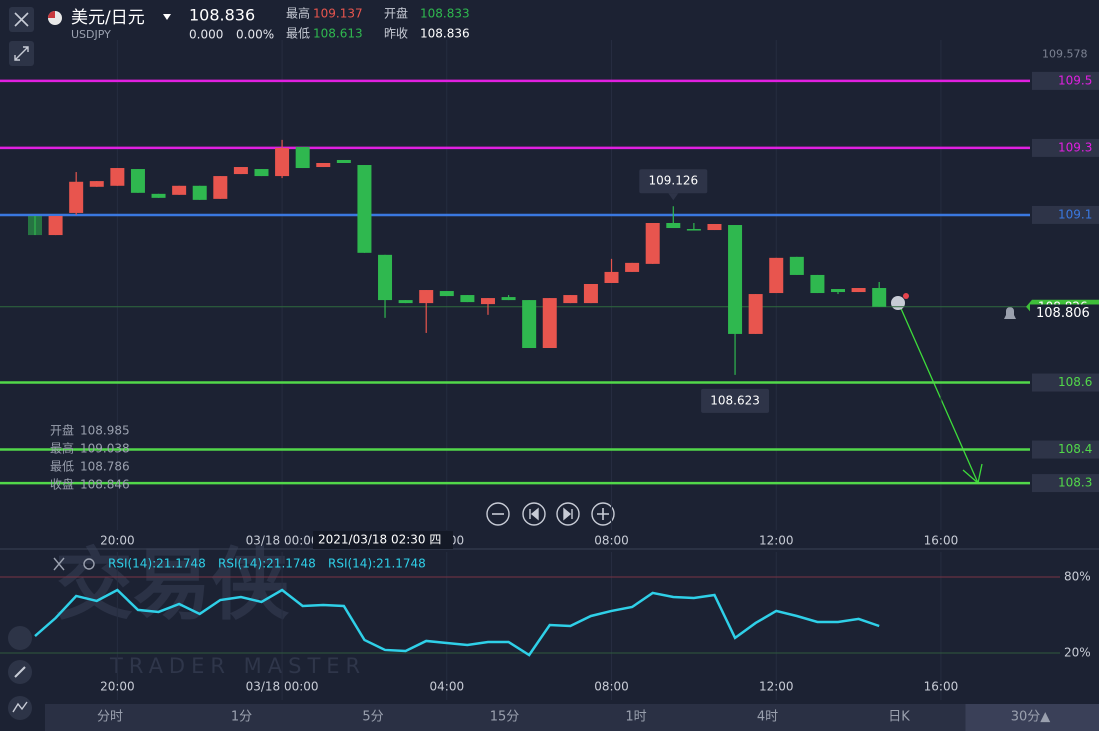  I want to click on level-label: 109.3, so click(1075, 147).